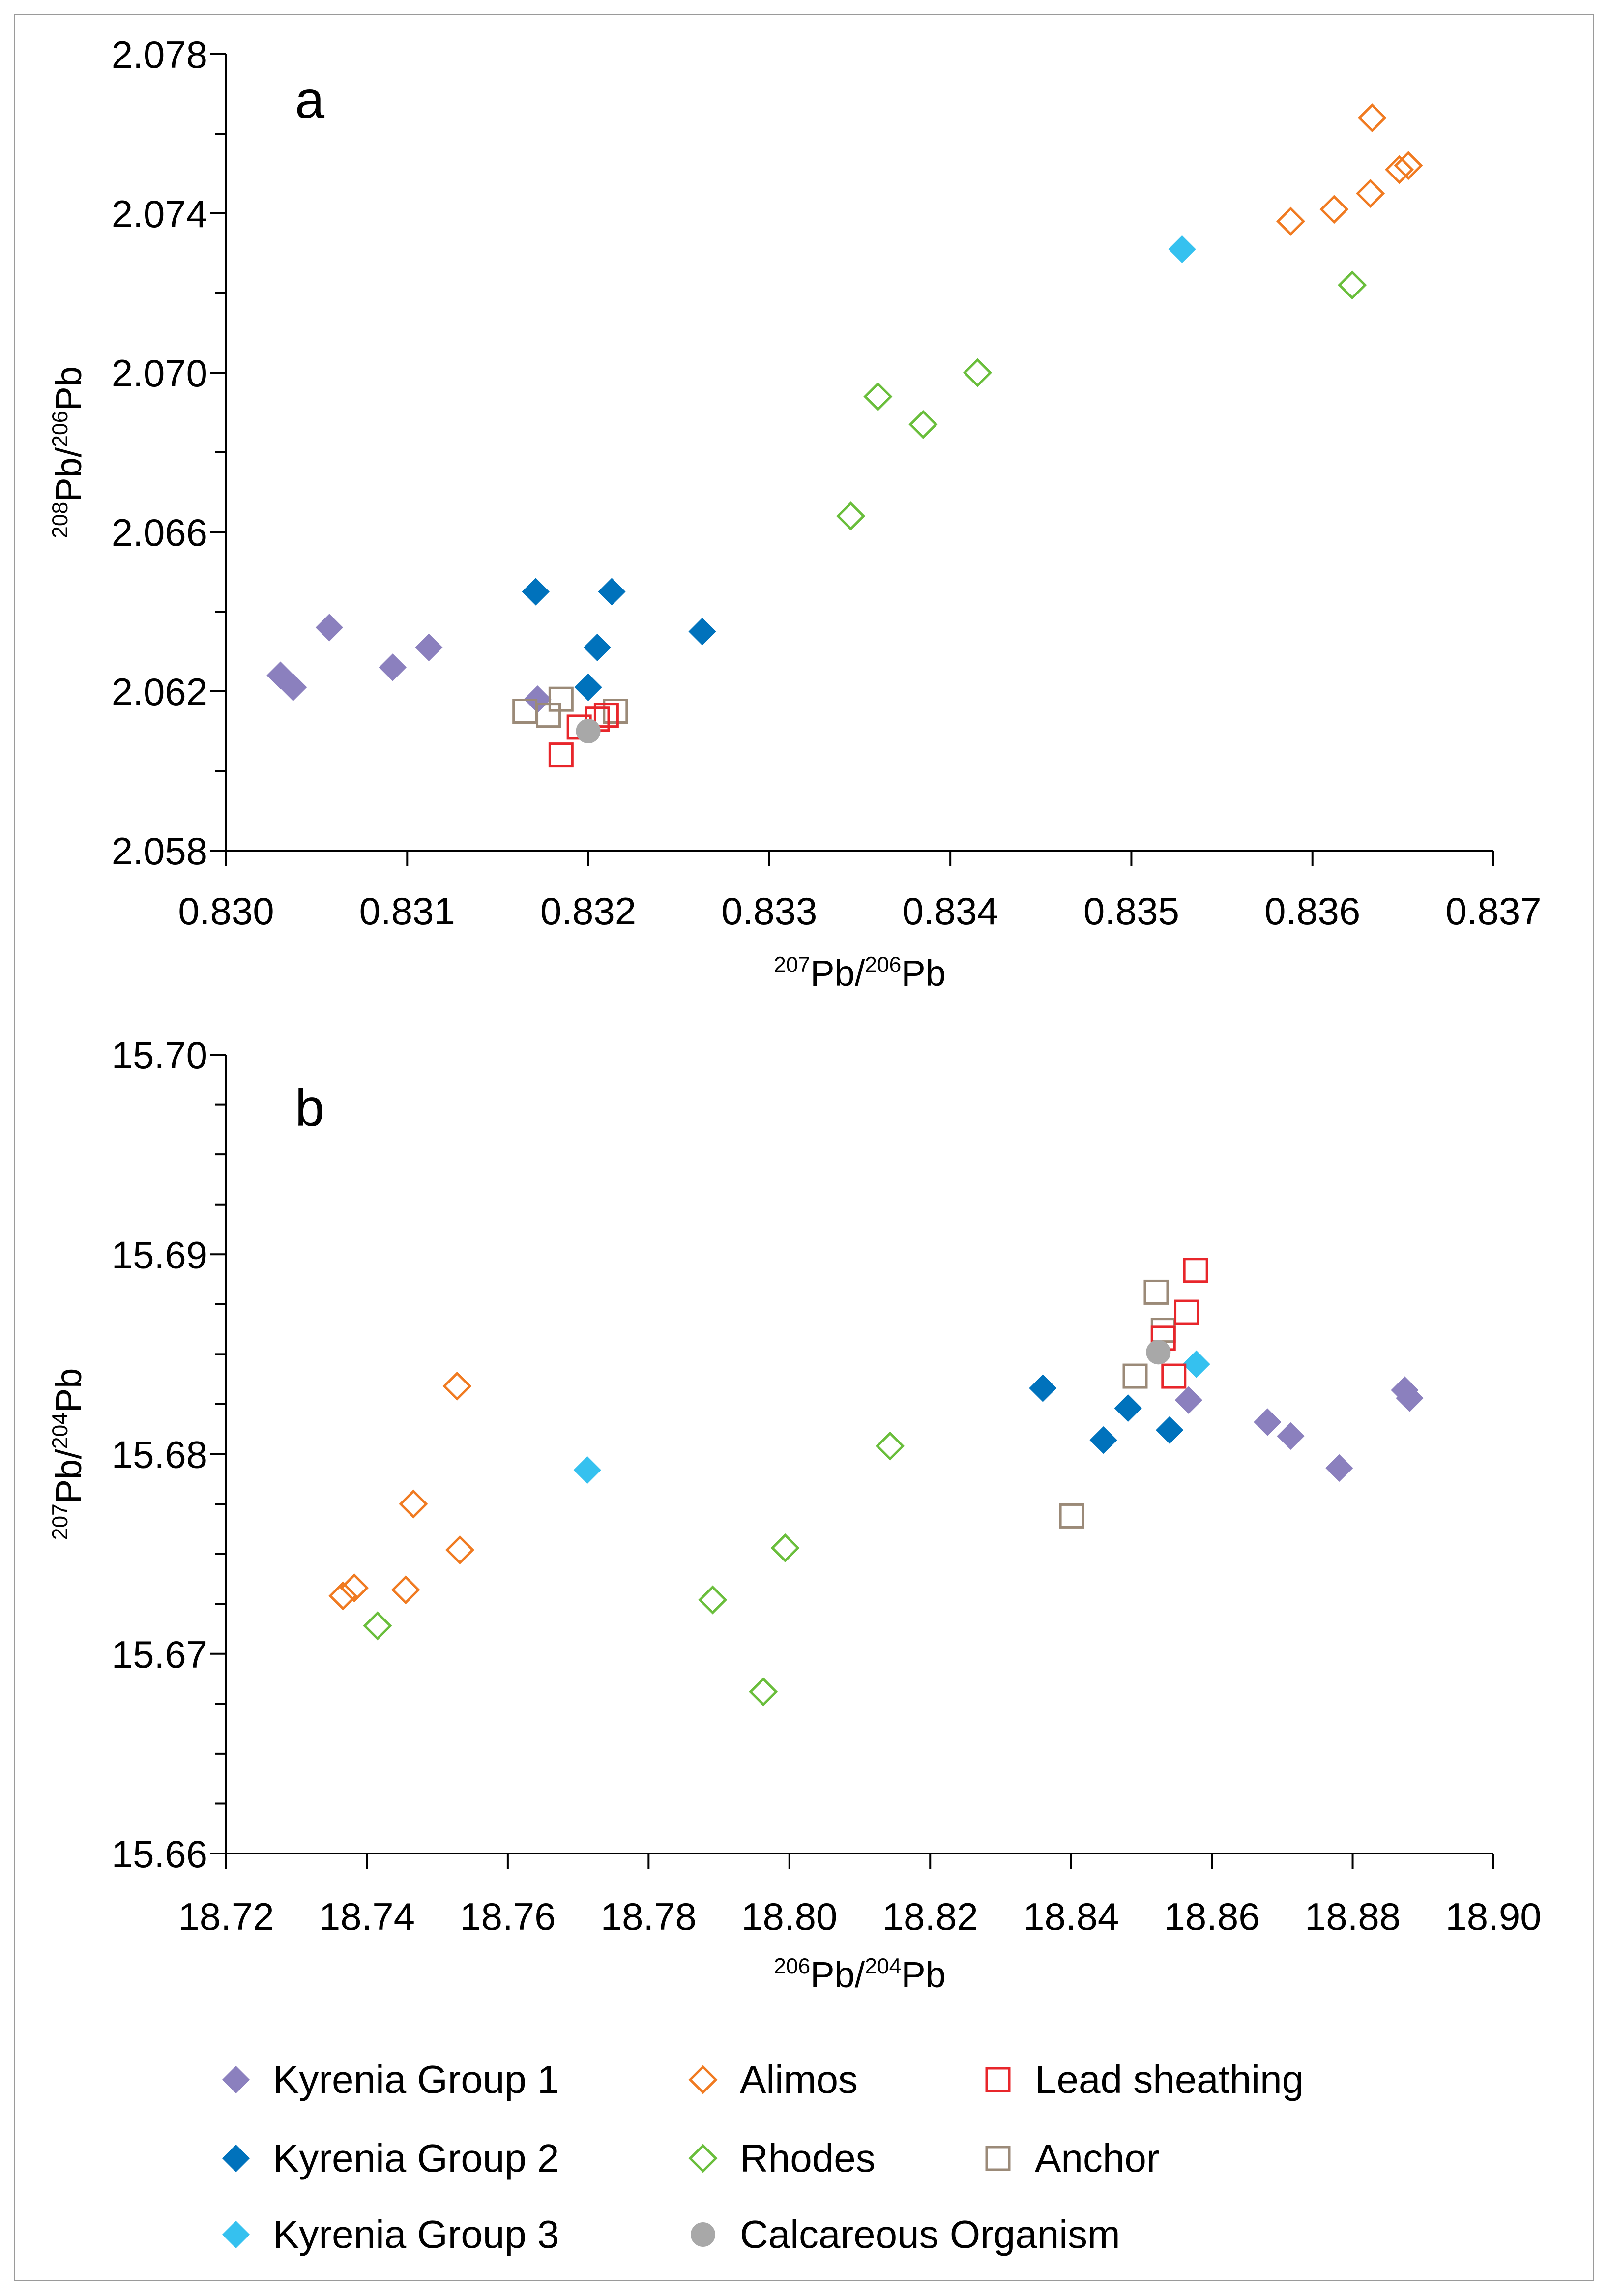 The height and width of the screenshot is (2296, 1609). I want to click on legend-item: Anchor, so click(1072, 2158).